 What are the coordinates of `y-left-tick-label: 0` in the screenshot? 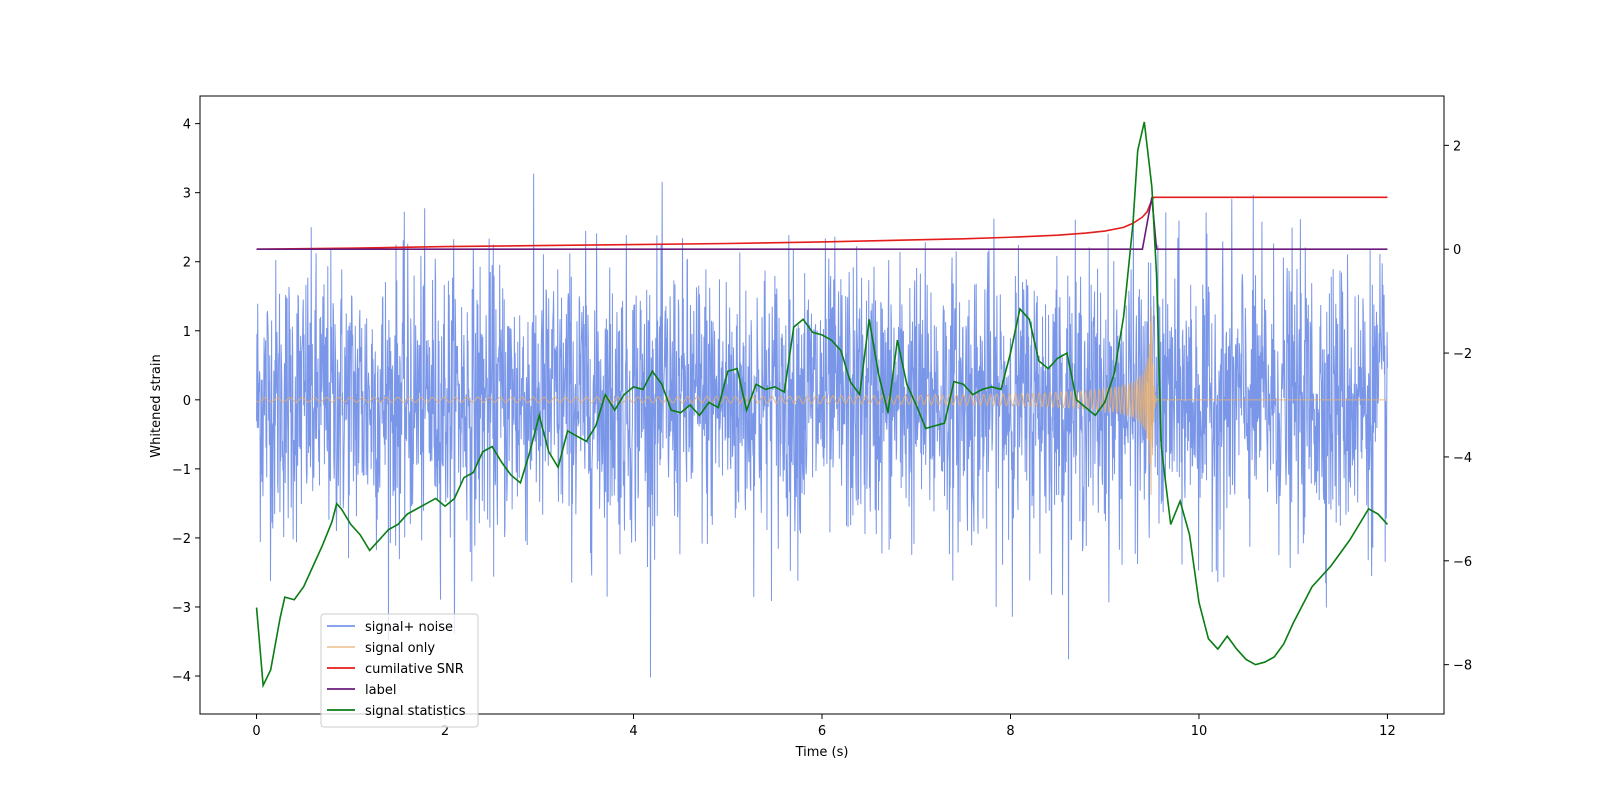 It's located at (187, 401).